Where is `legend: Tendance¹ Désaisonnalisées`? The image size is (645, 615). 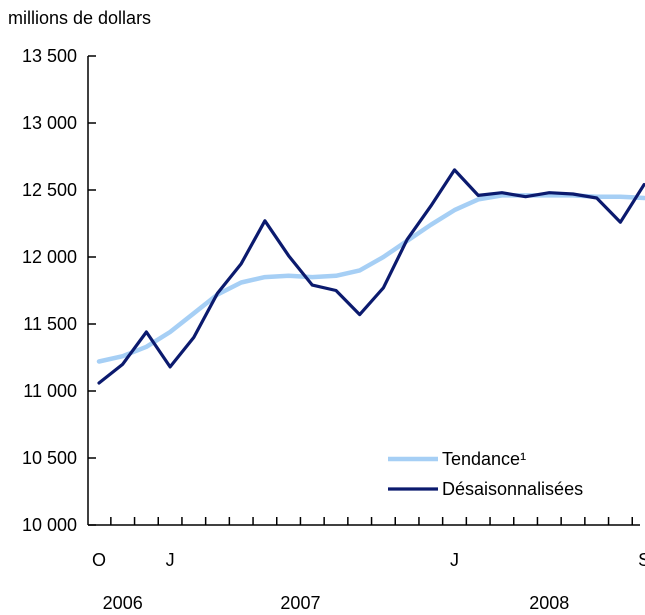 legend: Tendance¹ Désaisonnalisées is located at coordinates (485, 474).